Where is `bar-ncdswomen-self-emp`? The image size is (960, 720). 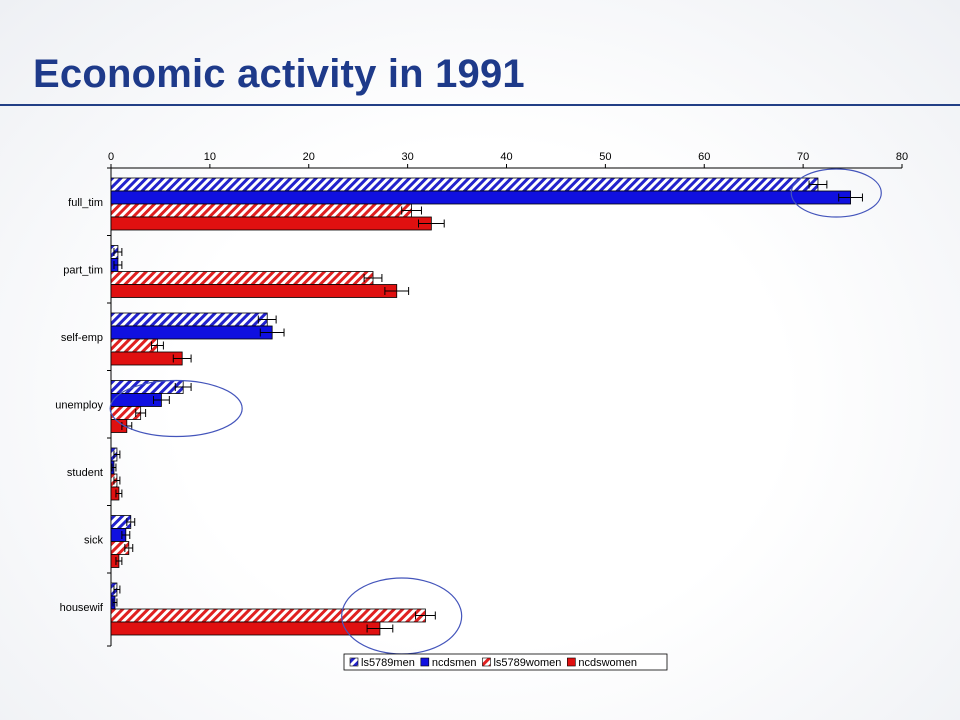
bar-ncdswomen-self-emp is located at coordinates (146, 358).